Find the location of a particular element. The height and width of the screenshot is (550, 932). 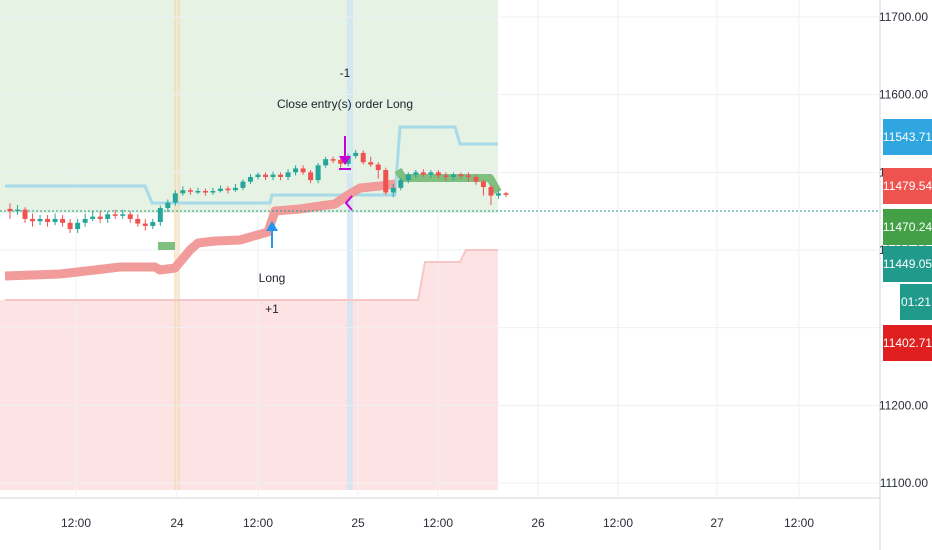

trailing-stop-band is located at coordinates (200, 230).